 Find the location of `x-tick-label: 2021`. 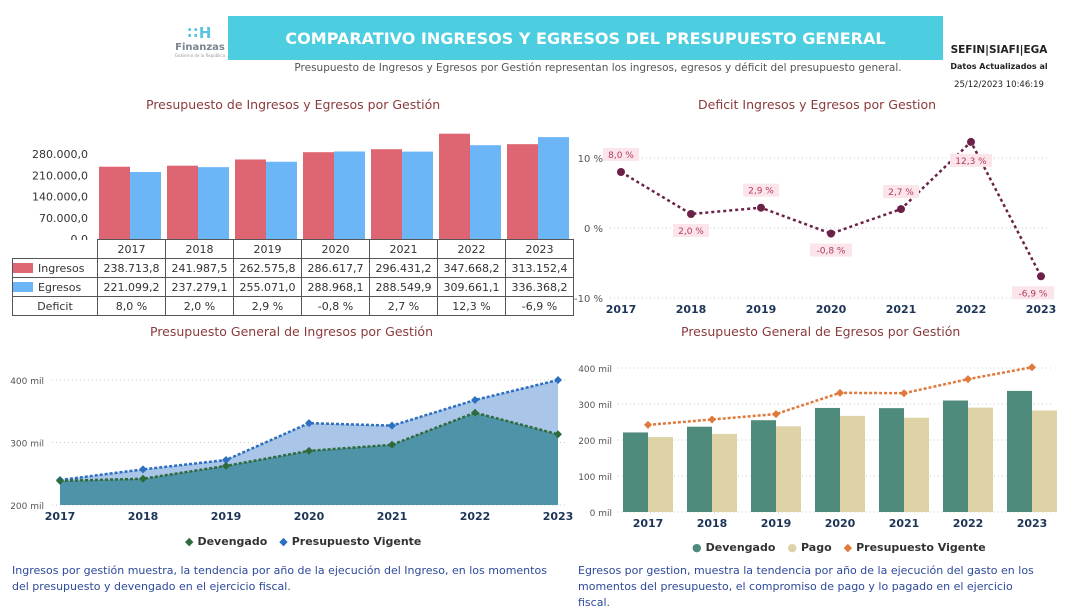

x-tick-label: 2021 is located at coordinates (904, 523).